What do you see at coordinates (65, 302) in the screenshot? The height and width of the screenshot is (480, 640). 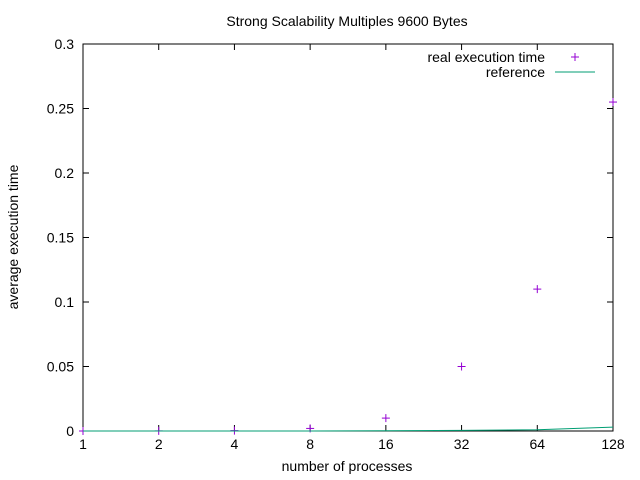 I see `y-tick-label: 0.1` at bounding box center [65, 302].